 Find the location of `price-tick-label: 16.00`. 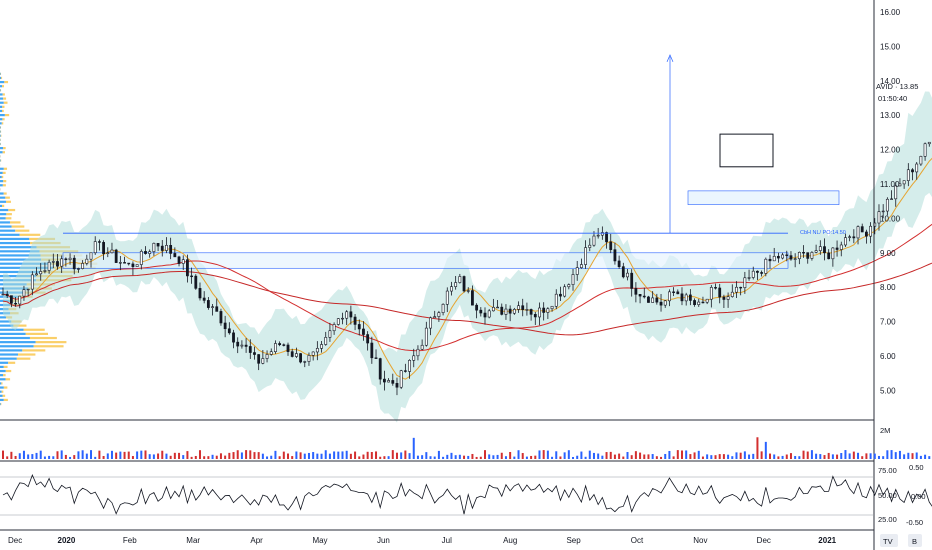

price-tick-label: 16.00 is located at coordinates (890, 12).